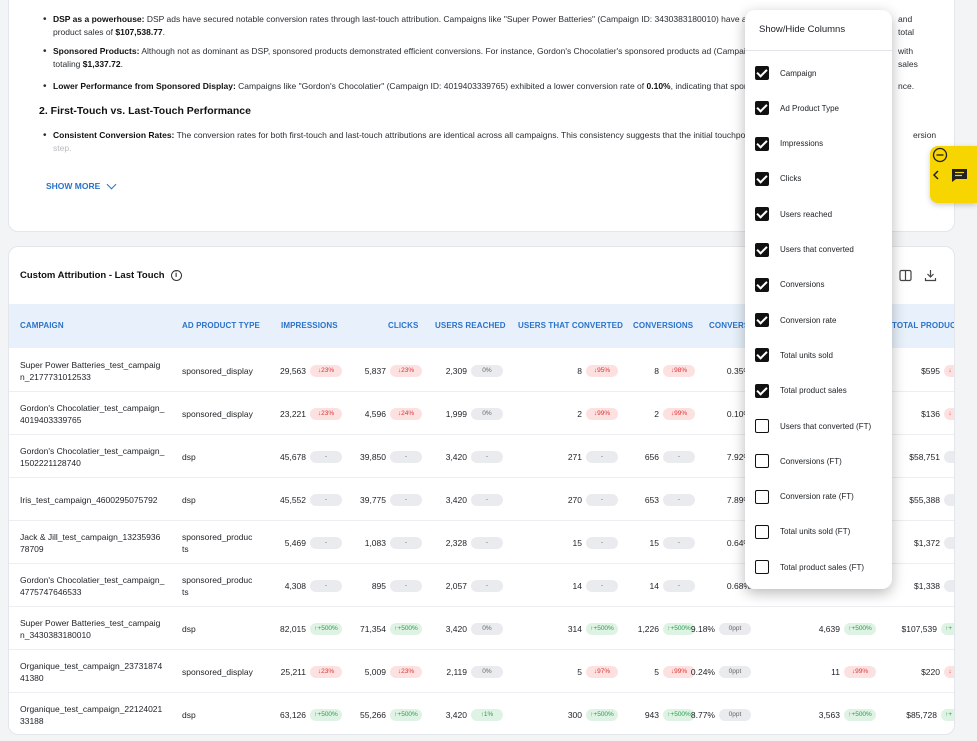  Describe the element at coordinates (474, 413) in the screenshot. I see `cell-users-reached: 1,999 0%` at that location.